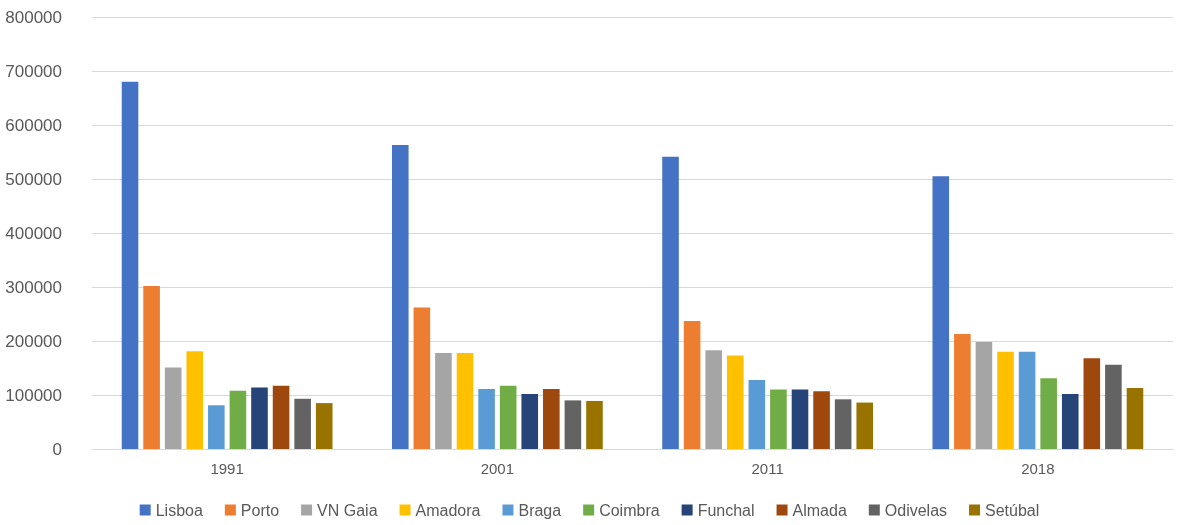 The width and height of the screenshot is (1179, 525). What do you see at coordinates (540, 510) in the screenshot?
I see `legend-label: Braga` at bounding box center [540, 510].